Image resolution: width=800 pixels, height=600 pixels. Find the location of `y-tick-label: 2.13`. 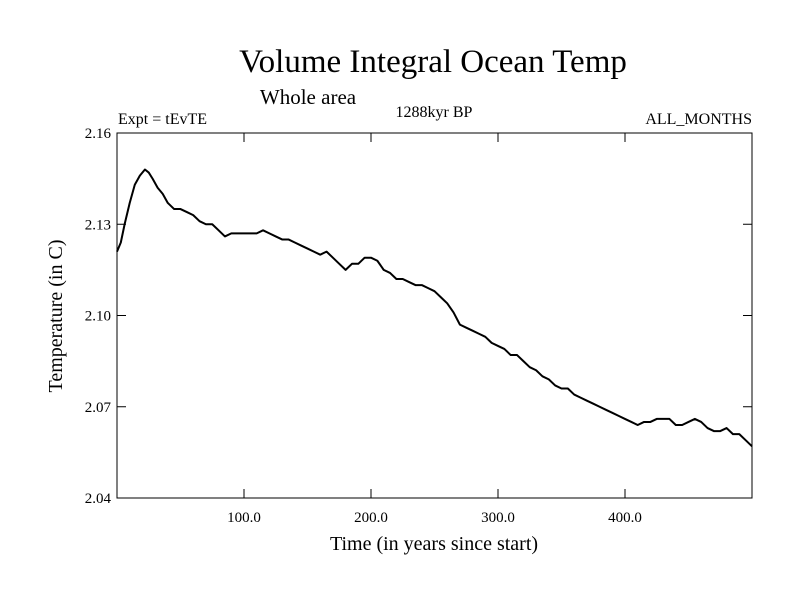

y-tick-label: 2.13 is located at coordinates (98, 225).